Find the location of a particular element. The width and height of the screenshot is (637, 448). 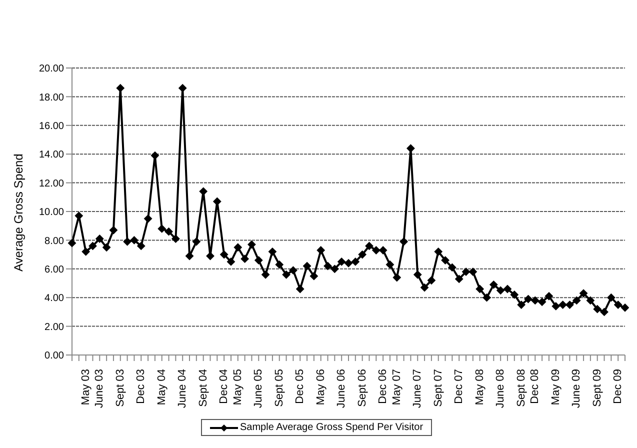

x-tick-label: Dec 04 is located at coordinates (224, 386).